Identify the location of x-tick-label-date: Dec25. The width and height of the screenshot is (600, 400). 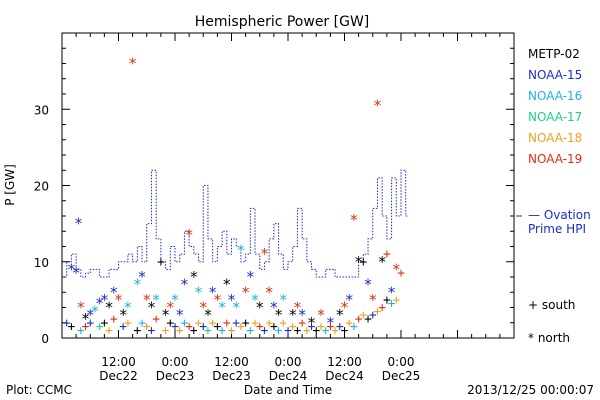
(401, 376).